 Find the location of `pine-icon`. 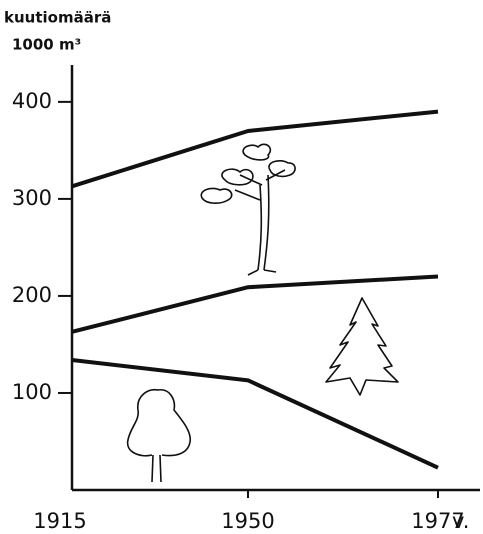

pine-icon is located at coordinates (248, 209).